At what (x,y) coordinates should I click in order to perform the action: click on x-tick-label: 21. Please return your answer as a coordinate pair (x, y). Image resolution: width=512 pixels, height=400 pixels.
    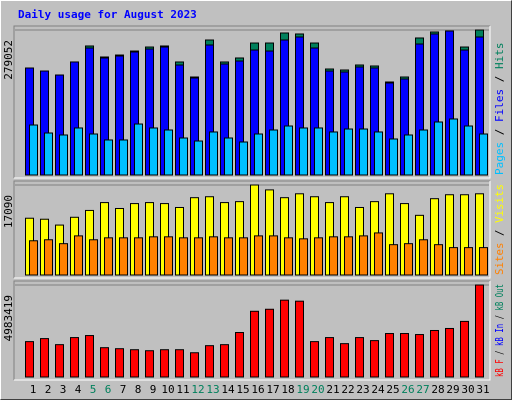
    Looking at the image, I should click on (332, 389).